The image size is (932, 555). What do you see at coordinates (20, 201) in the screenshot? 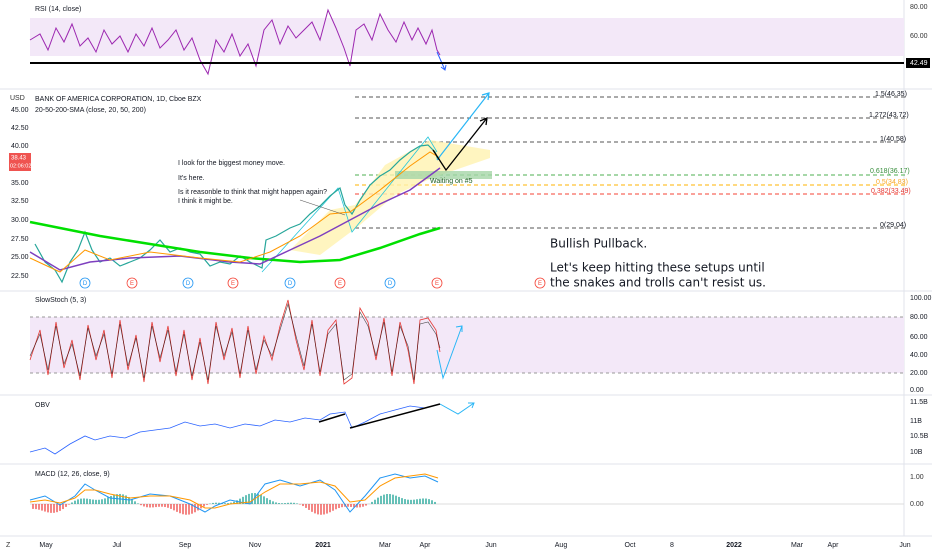
I see `axis-label: 32.50` at bounding box center [20, 201].